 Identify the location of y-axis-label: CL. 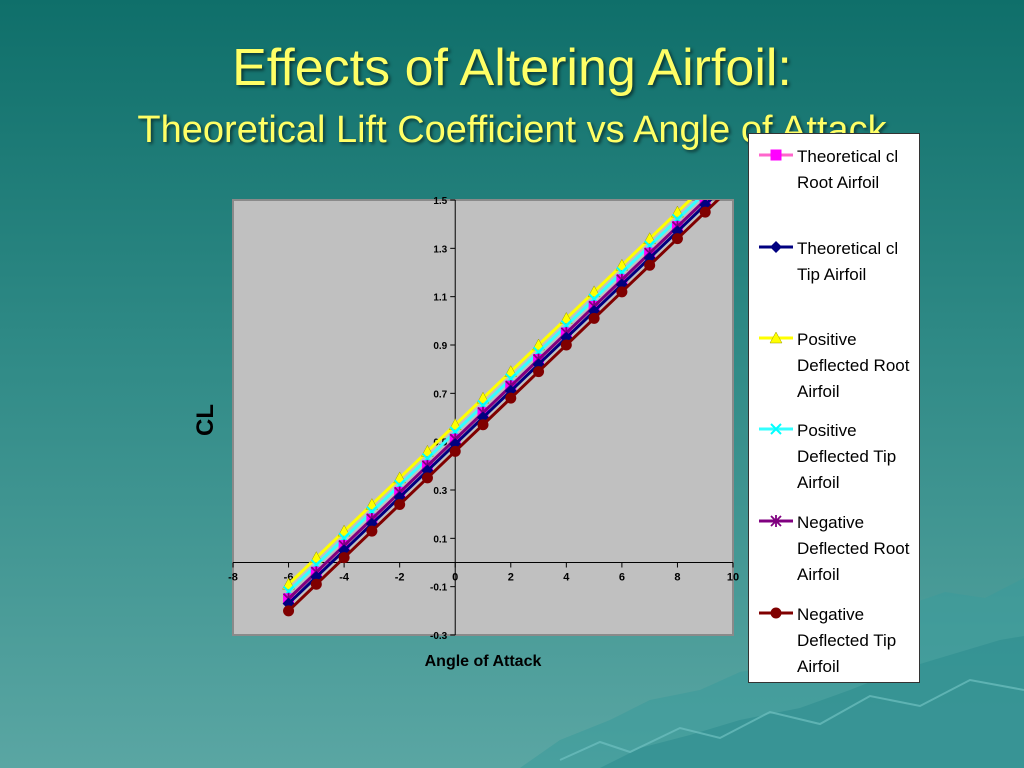
(205, 420).